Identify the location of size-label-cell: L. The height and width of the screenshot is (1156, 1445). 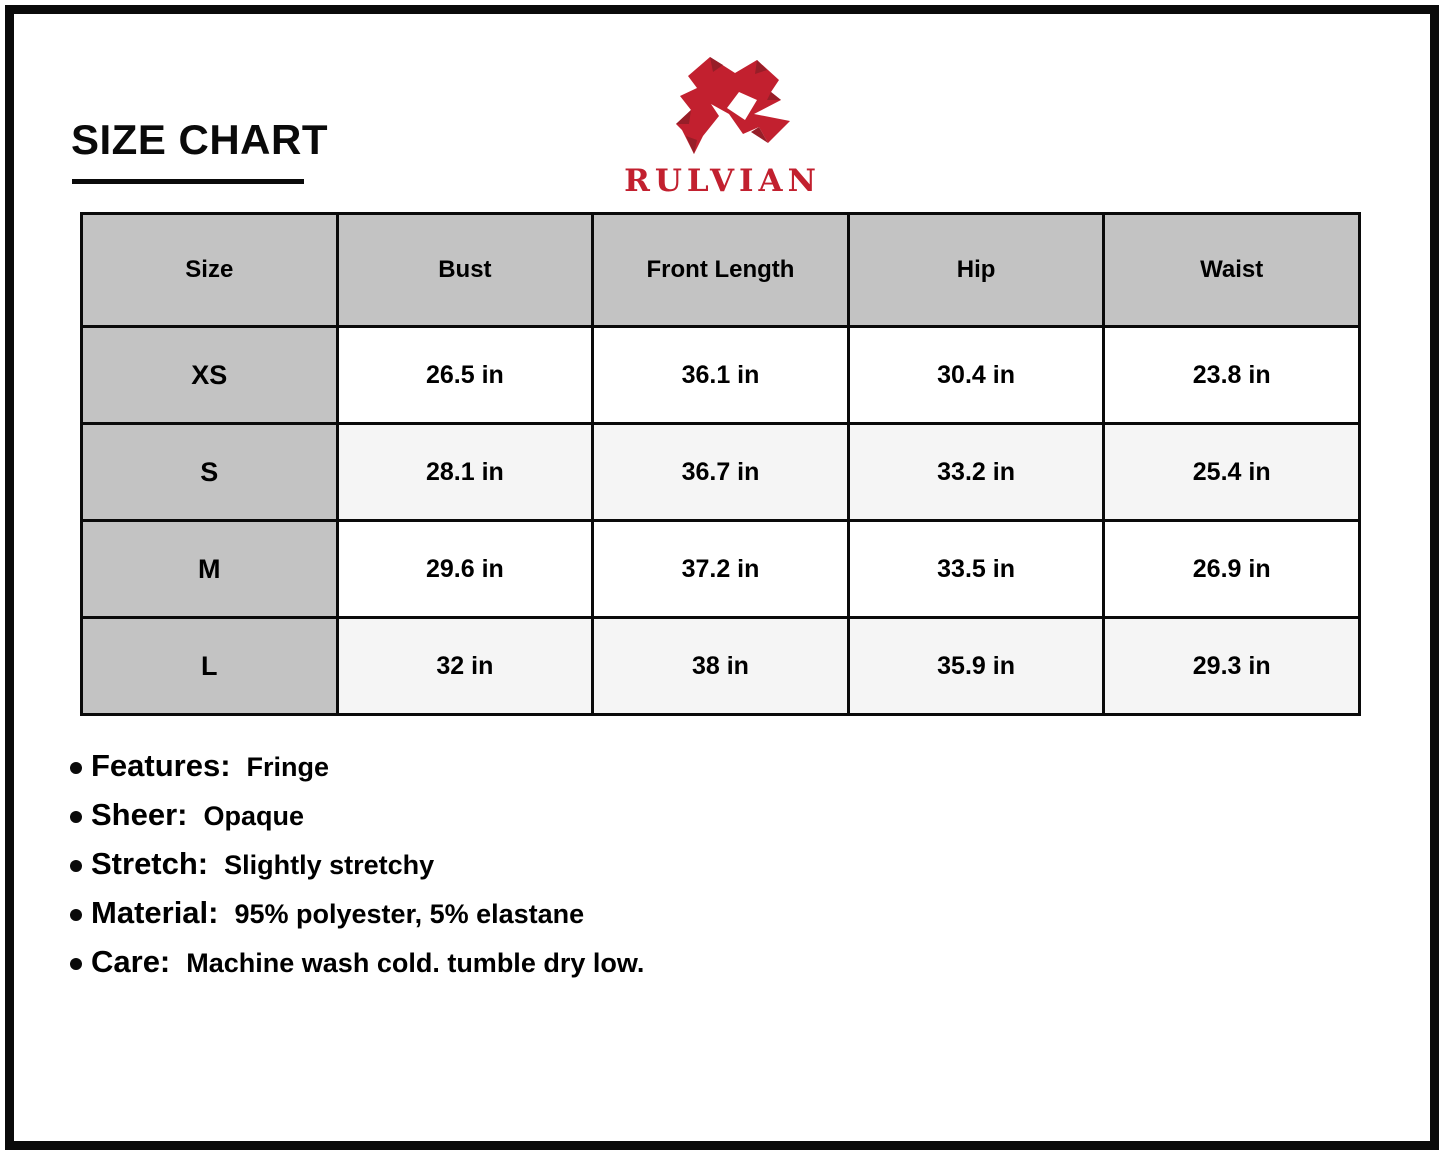
(209, 666).